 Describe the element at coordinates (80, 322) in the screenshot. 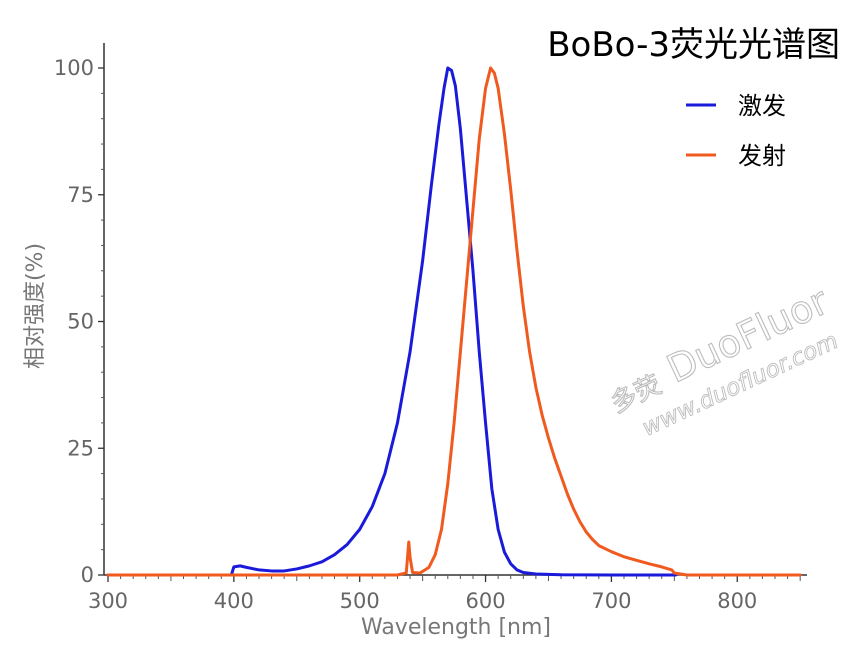

I see `y-tick-label-50: 50` at that location.